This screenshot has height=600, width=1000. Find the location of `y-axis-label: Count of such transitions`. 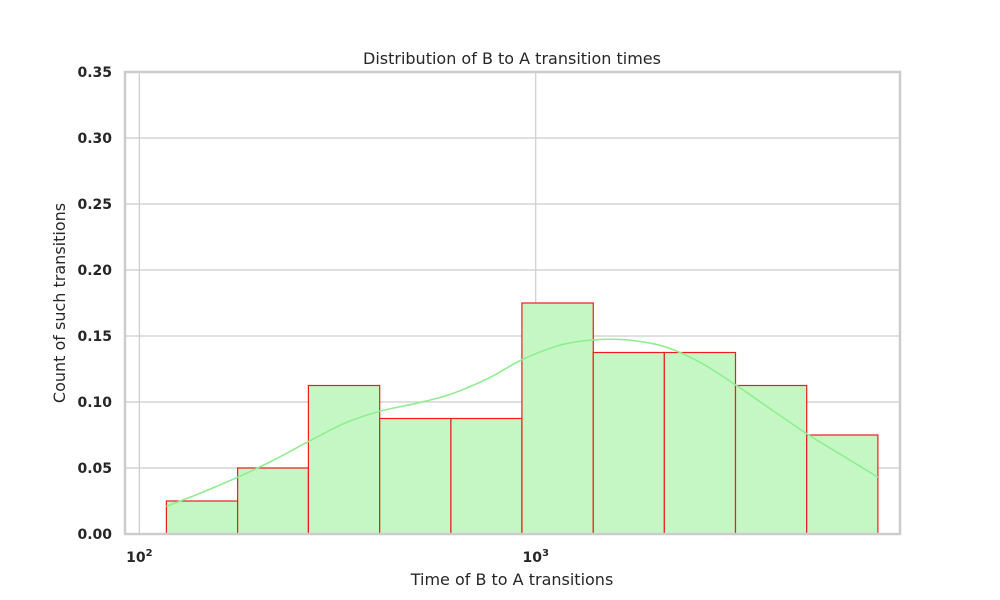

y-axis-label: Count of such transitions is located at coordinates (59, 303).